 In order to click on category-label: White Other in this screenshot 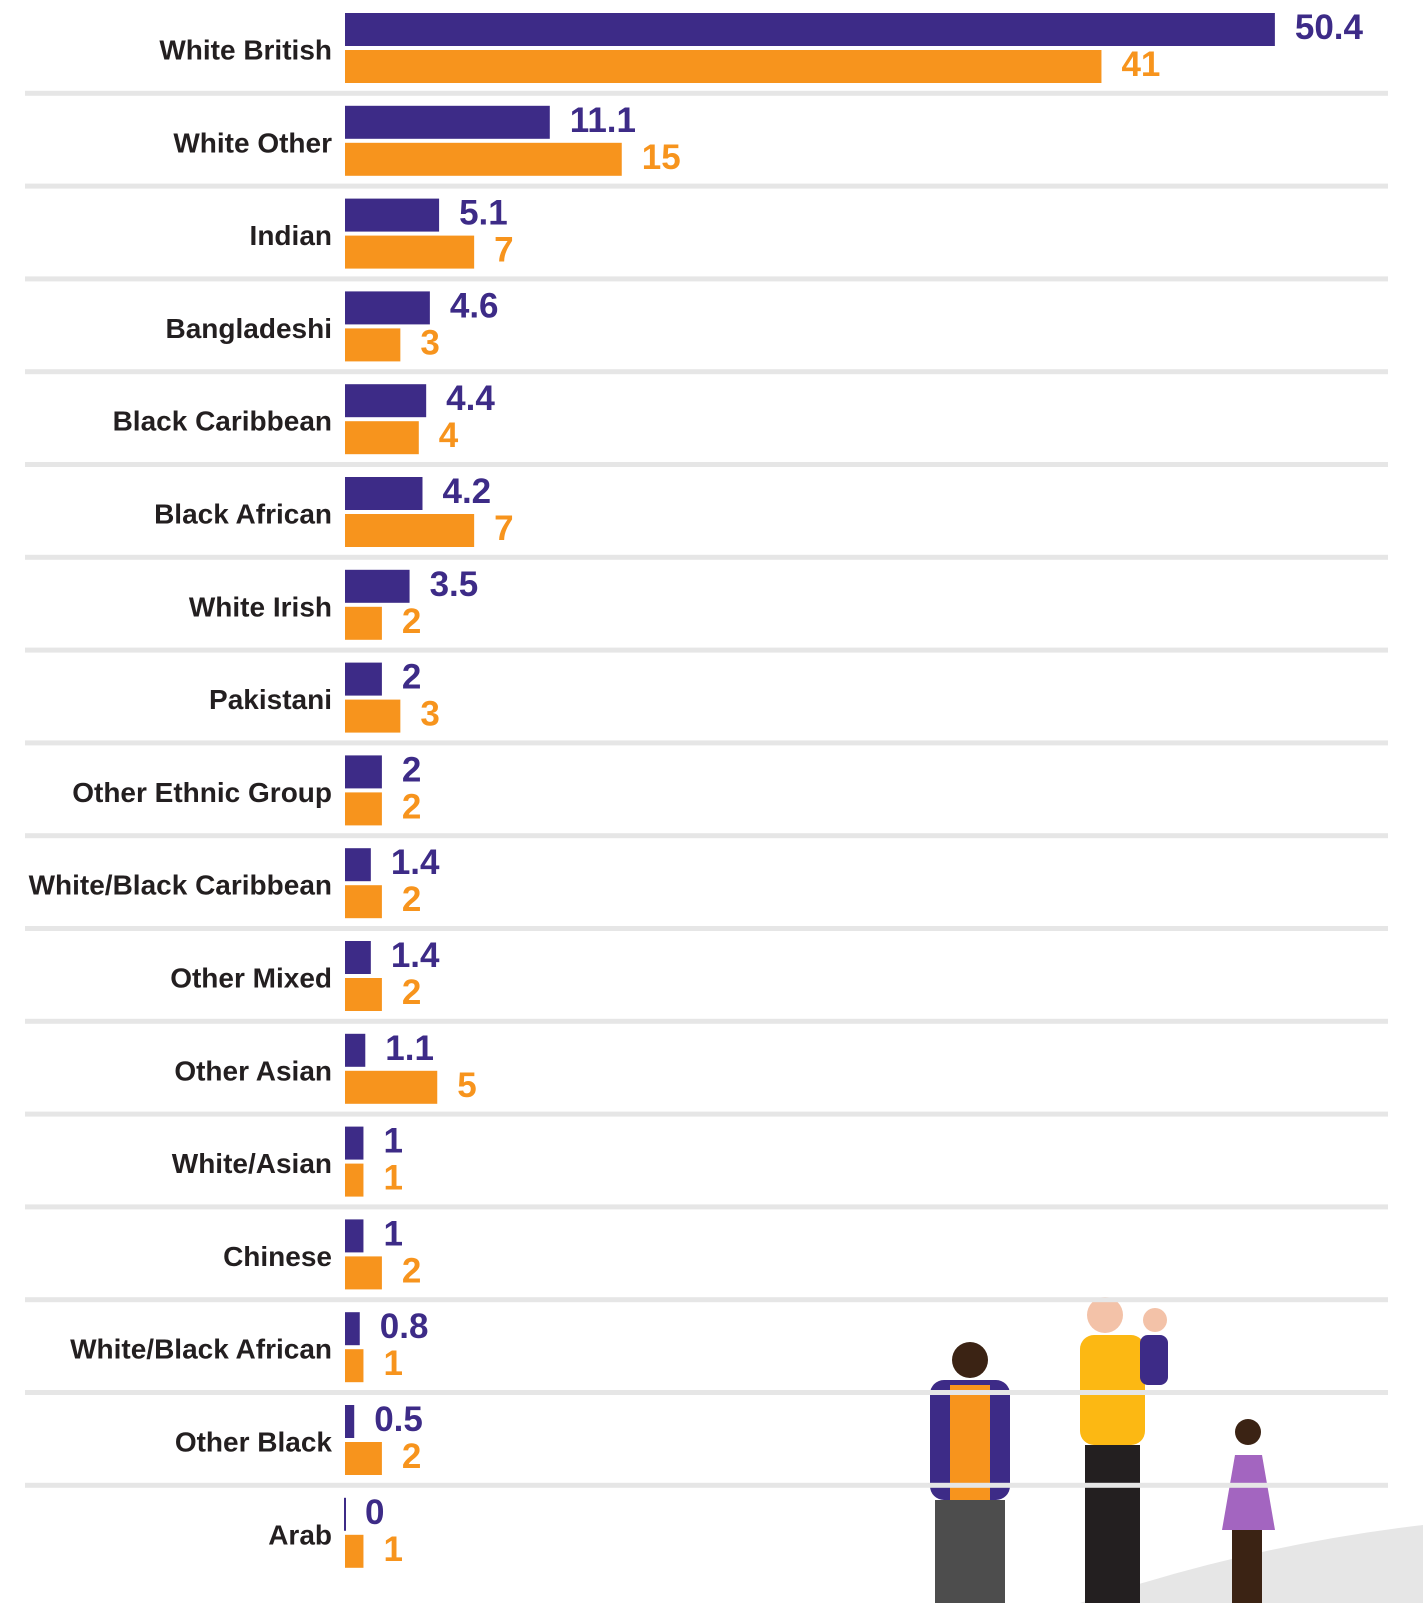, I will do `click(252, 142)`.